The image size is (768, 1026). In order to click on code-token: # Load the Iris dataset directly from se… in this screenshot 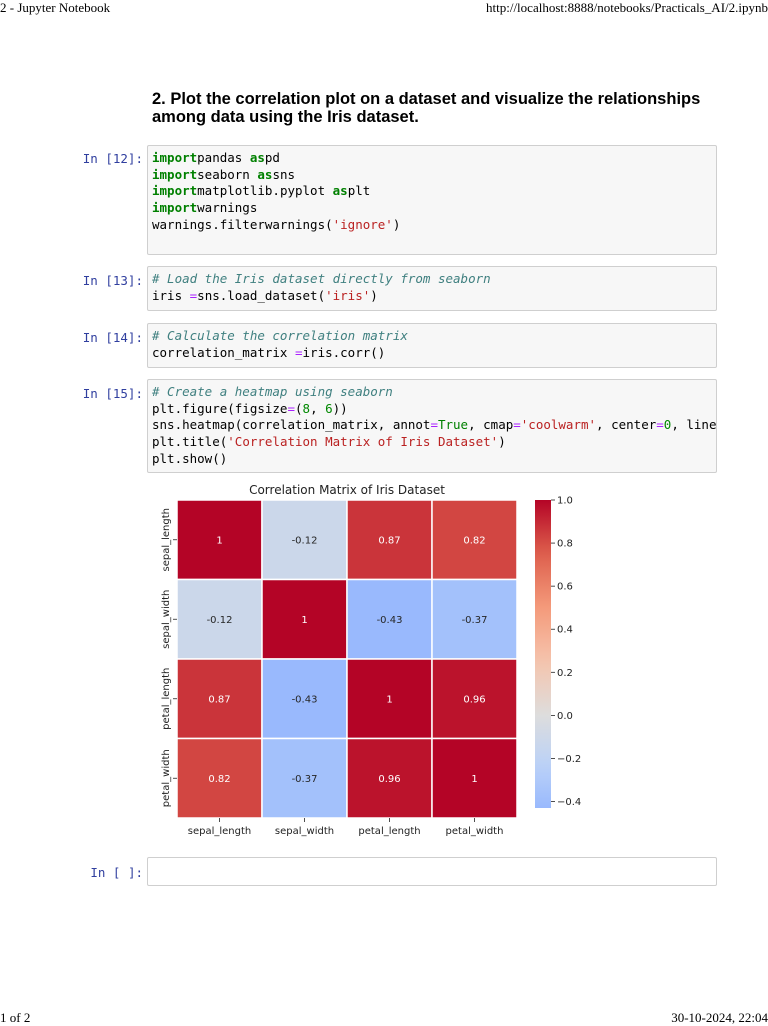, I will do `click(321, 278)`.